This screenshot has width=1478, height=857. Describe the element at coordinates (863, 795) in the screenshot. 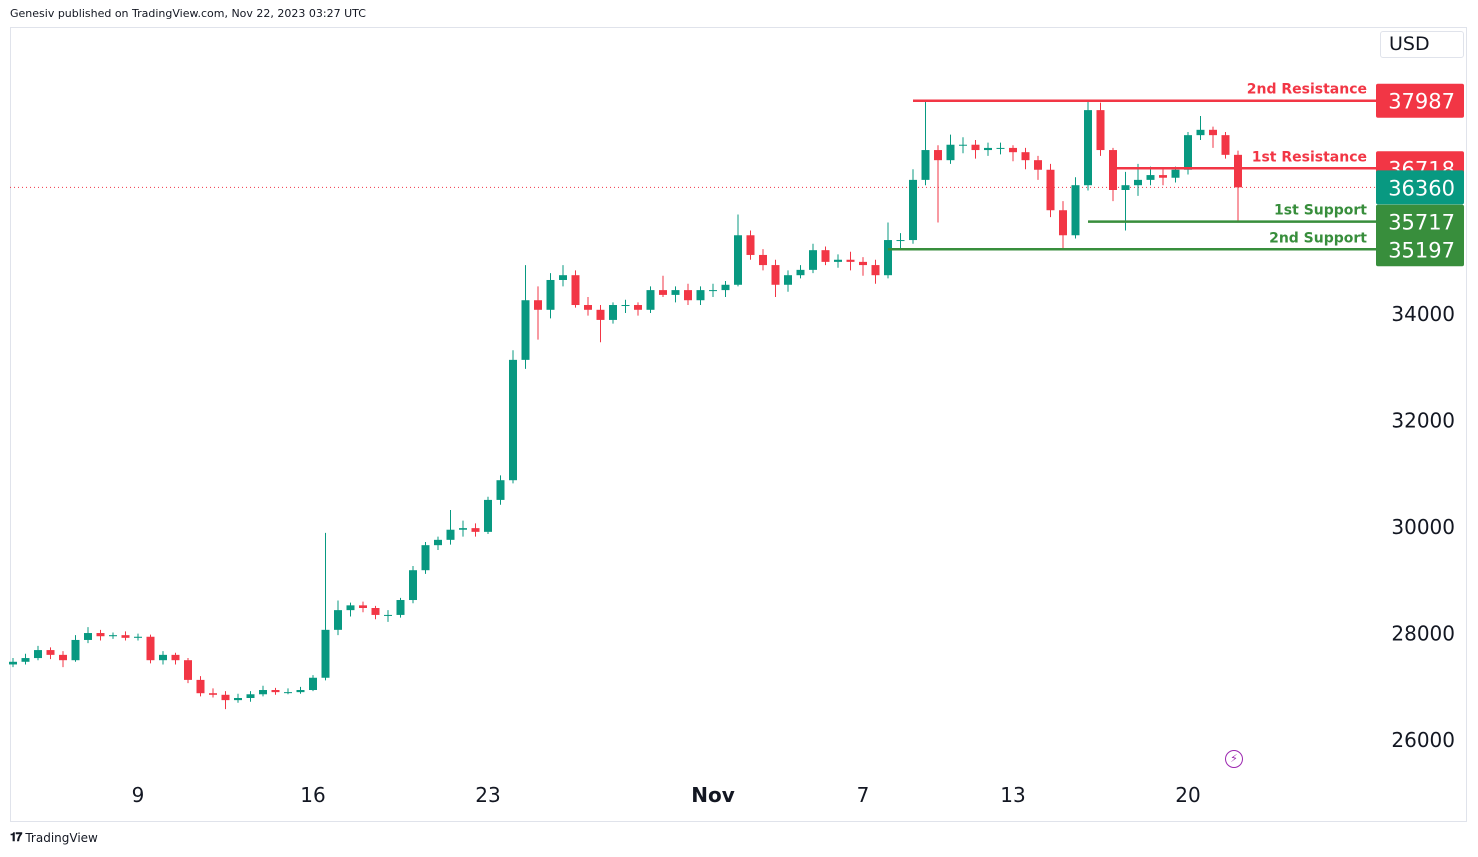

I see `x-tick-label: 7` at that location.